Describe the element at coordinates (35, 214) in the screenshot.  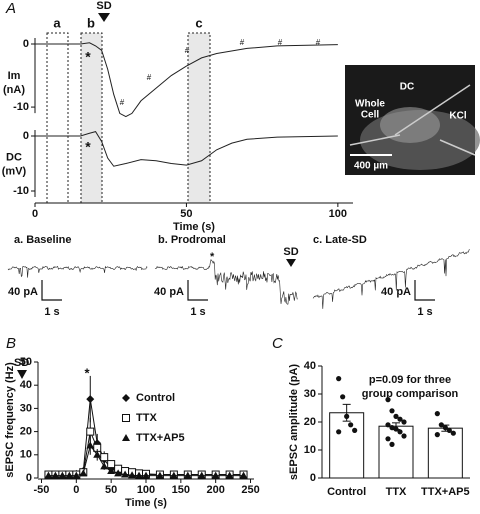
I see `x-tick-label: 0` at that location.